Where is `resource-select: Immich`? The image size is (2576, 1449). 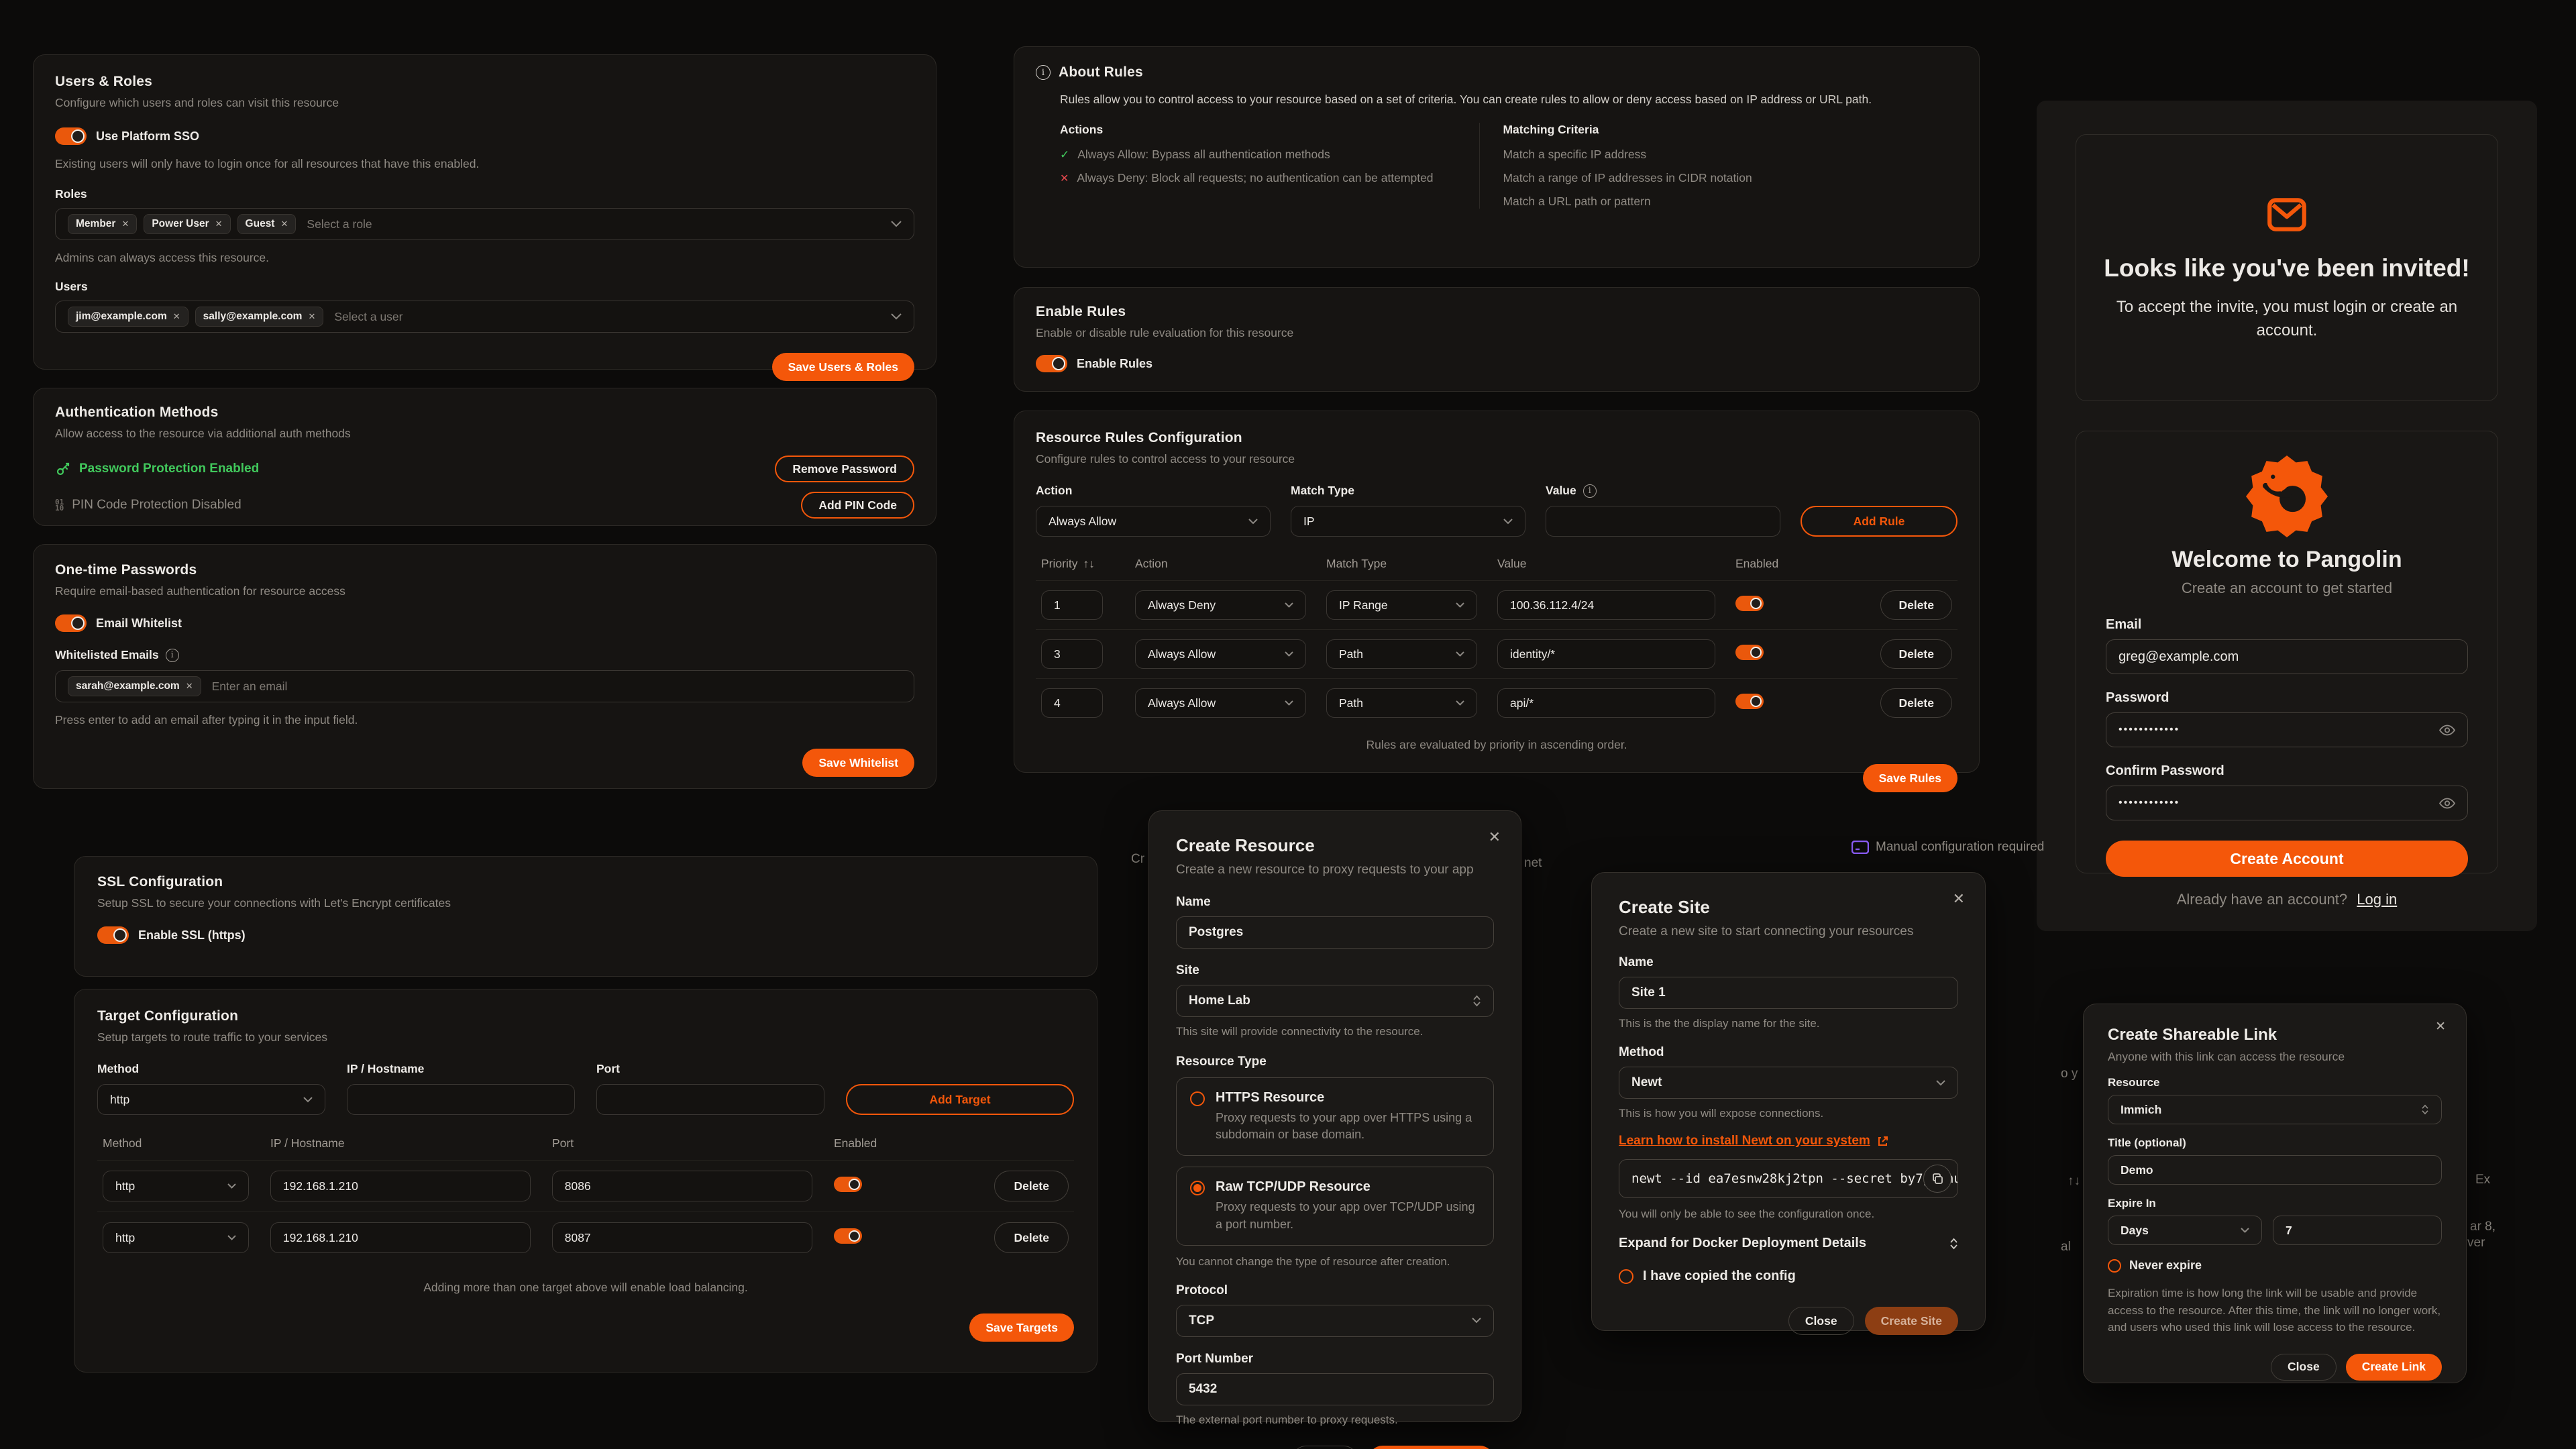 resource-select: Immich is located at coordinates (2275, 1109).